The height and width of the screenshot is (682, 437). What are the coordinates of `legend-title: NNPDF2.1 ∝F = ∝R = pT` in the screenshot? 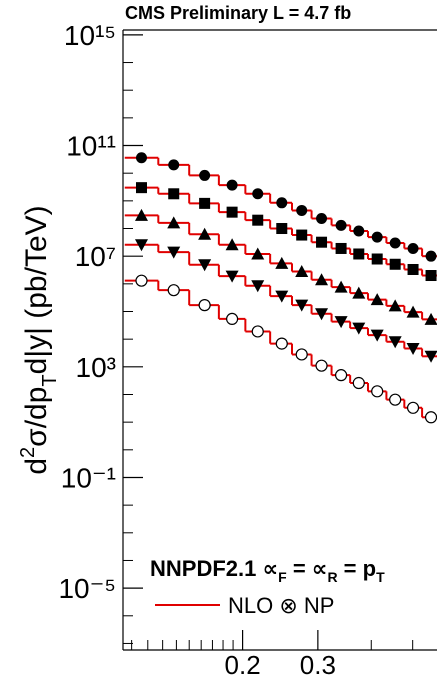 It's located at (267, 570).